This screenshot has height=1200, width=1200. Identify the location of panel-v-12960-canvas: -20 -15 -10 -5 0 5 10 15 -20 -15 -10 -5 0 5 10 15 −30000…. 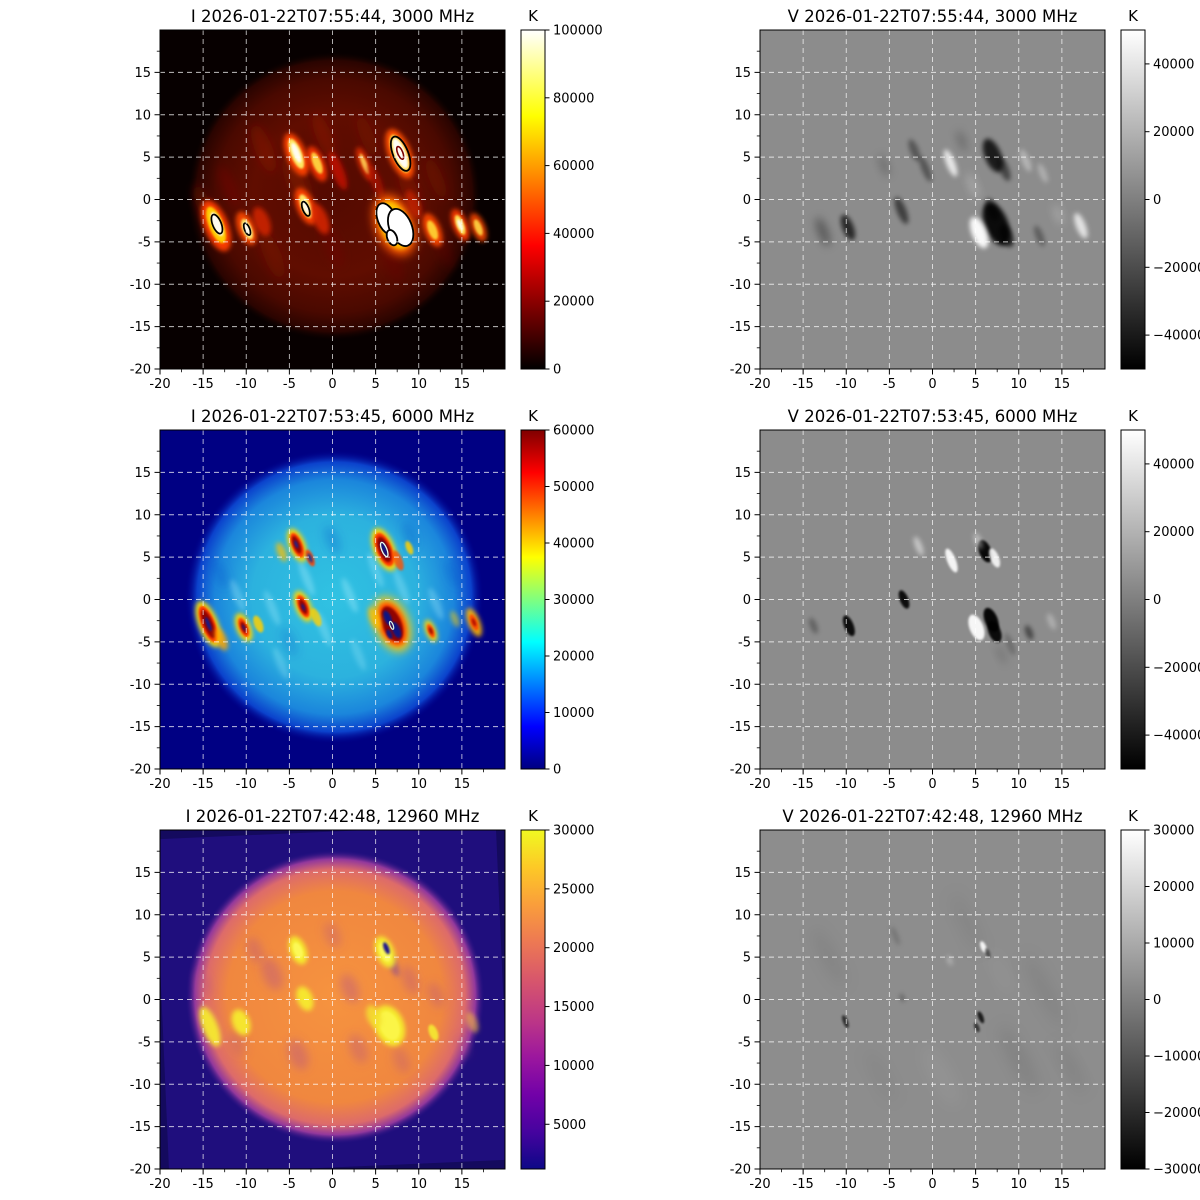
(965, 1008).